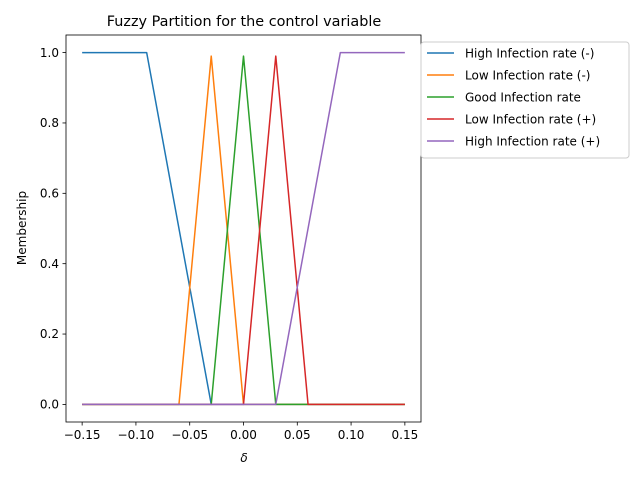 The image size is (640, 480). I want to click on x-tick-label: −0.05, so click(189, 435).